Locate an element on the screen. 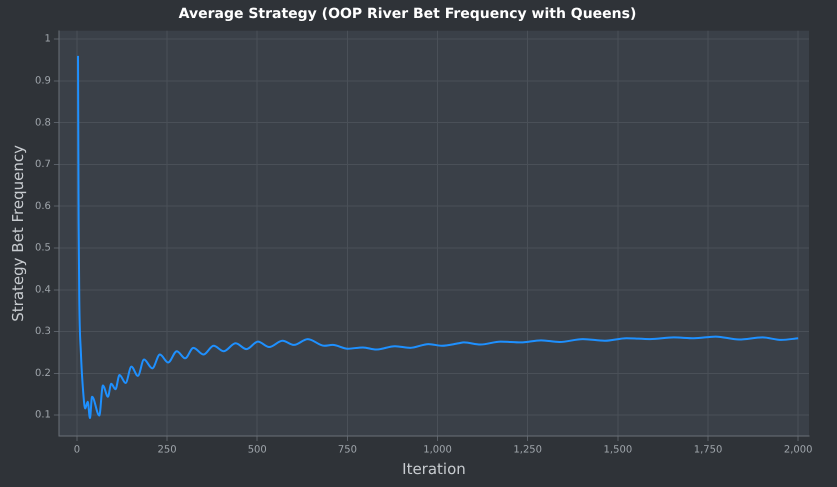 The image size is (837, 487). x-axis-title: Iteration is located at coordinates (434, 469).